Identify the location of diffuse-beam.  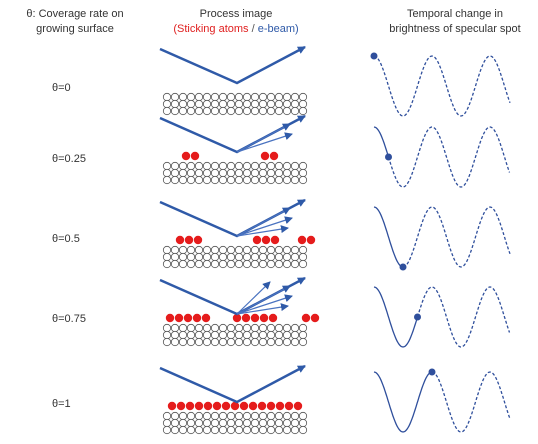
(264, 226).